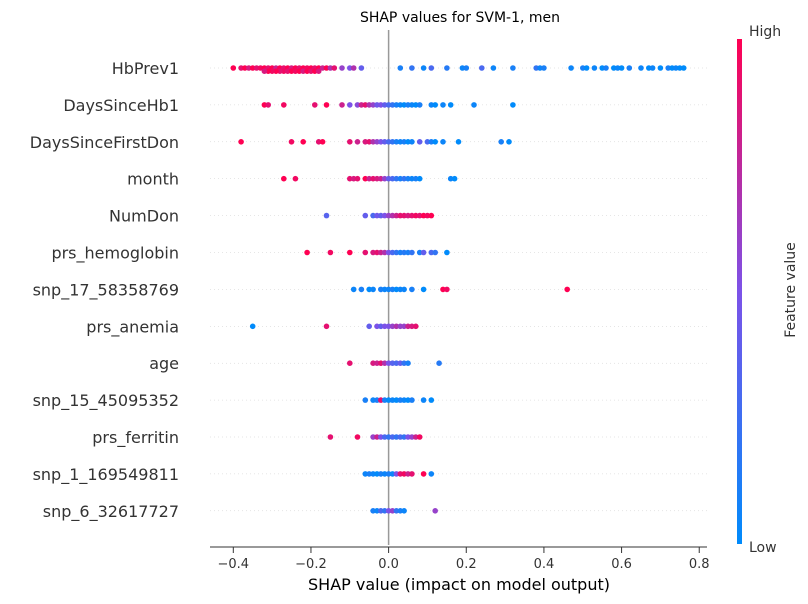 The height and width of the screenshot is (604, 808). Describe the element at coordinates (106, 475) in the screenshot. I see `feature-label: snp_1_169549811` at that location.